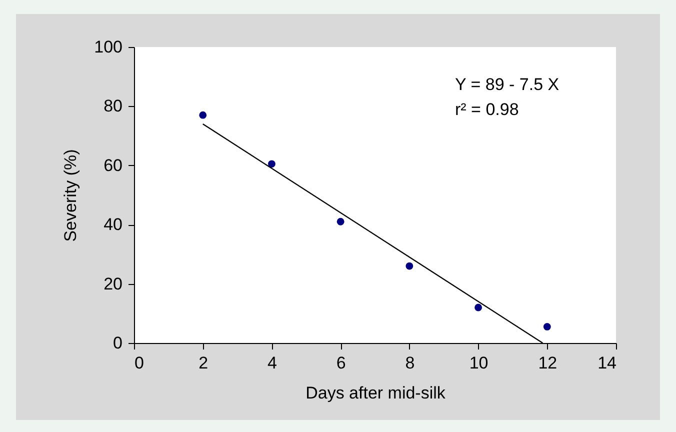 This screenshot has height=432, width=676. What do you see at coordinates (272, 363) in the screenshot?
I see `x-tick-label: 4` at bounding box center [272, 363].